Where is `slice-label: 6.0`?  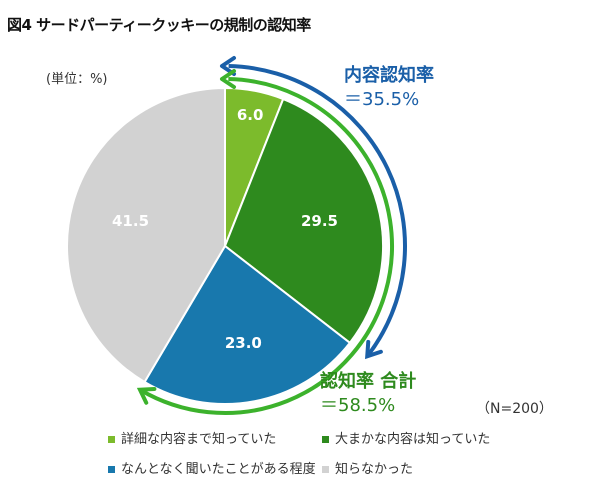 slice-label: 6.0 is located at coordinates (250, 115).